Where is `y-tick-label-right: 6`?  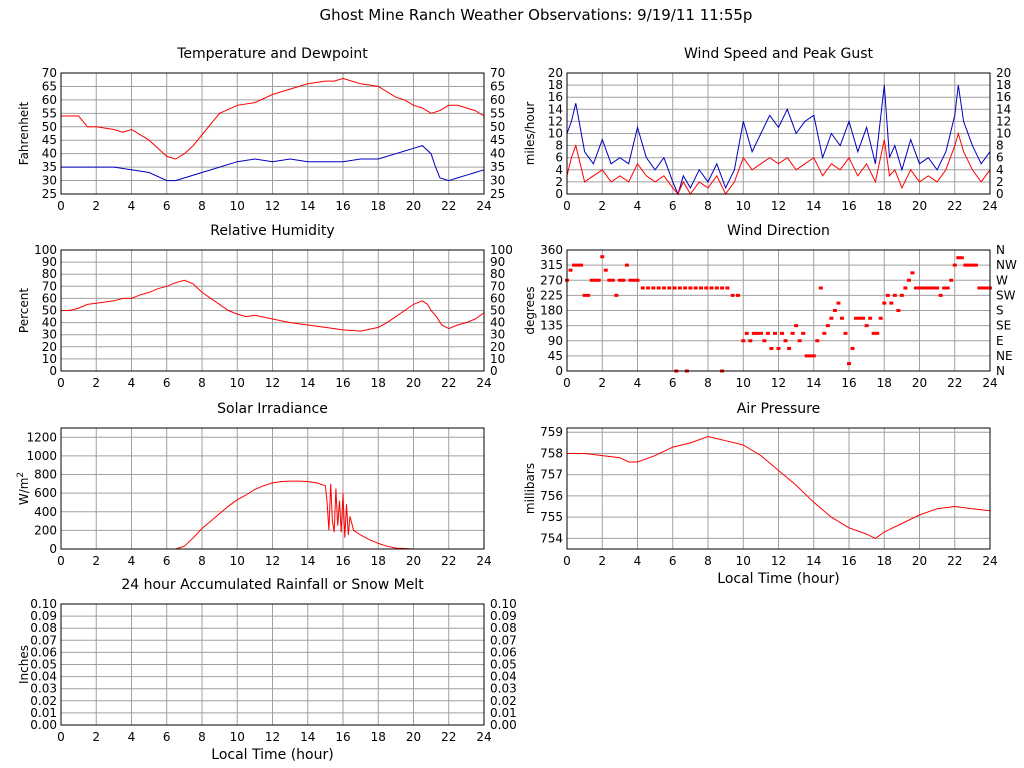 y-tick-label-right: 6 is located at coordinates (1000, 158).